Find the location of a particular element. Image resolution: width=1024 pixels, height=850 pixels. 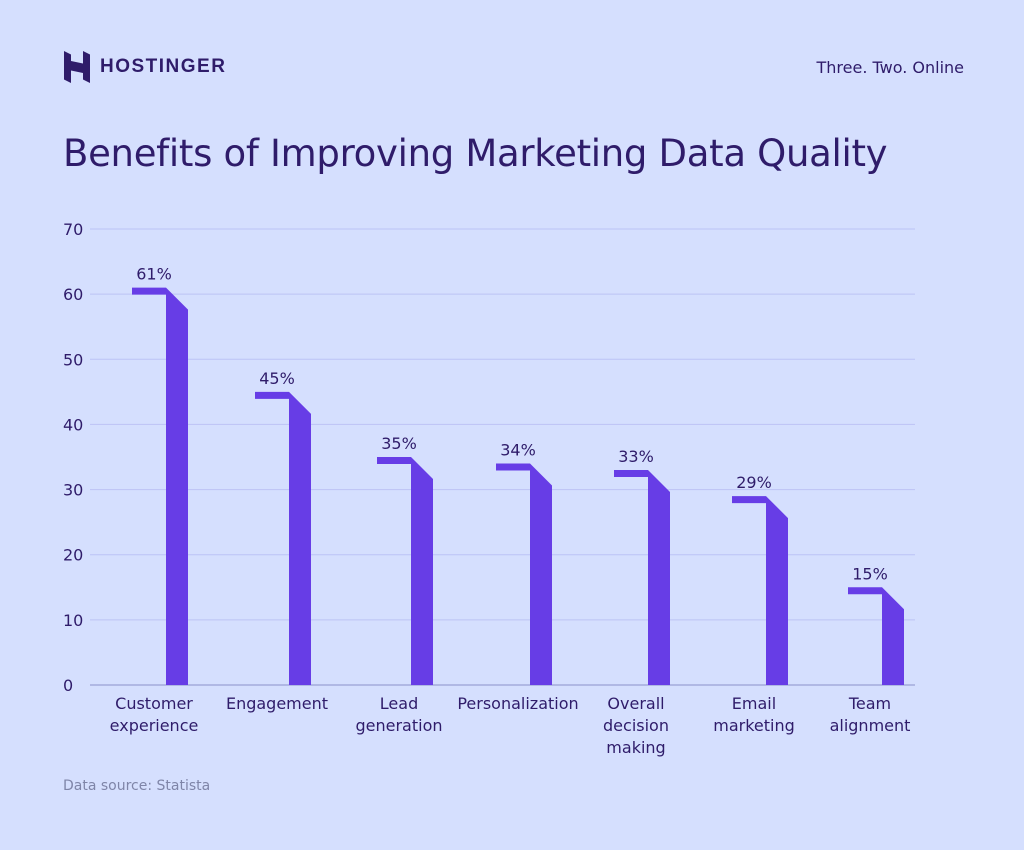

x-category-label: Email is located at coordinates (754, 703).